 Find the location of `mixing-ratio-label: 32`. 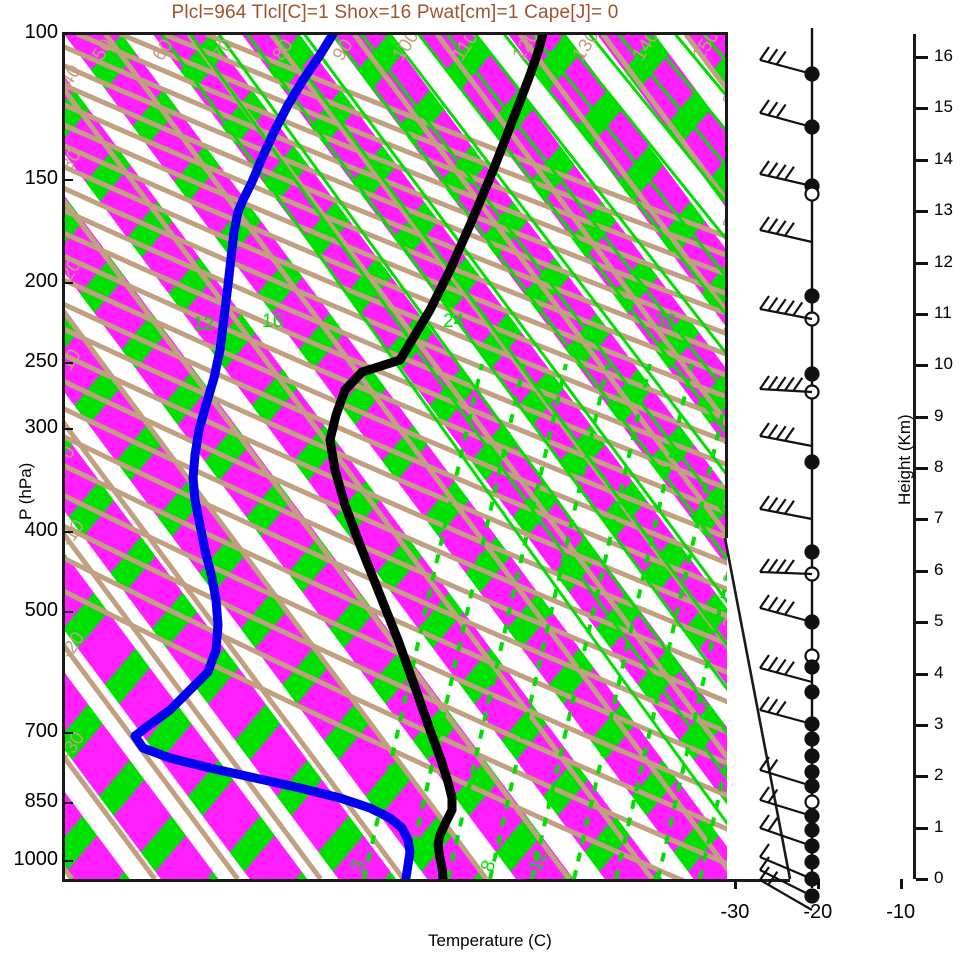

mixing-ratio-label: 32 is located at coordinates (665, 321).